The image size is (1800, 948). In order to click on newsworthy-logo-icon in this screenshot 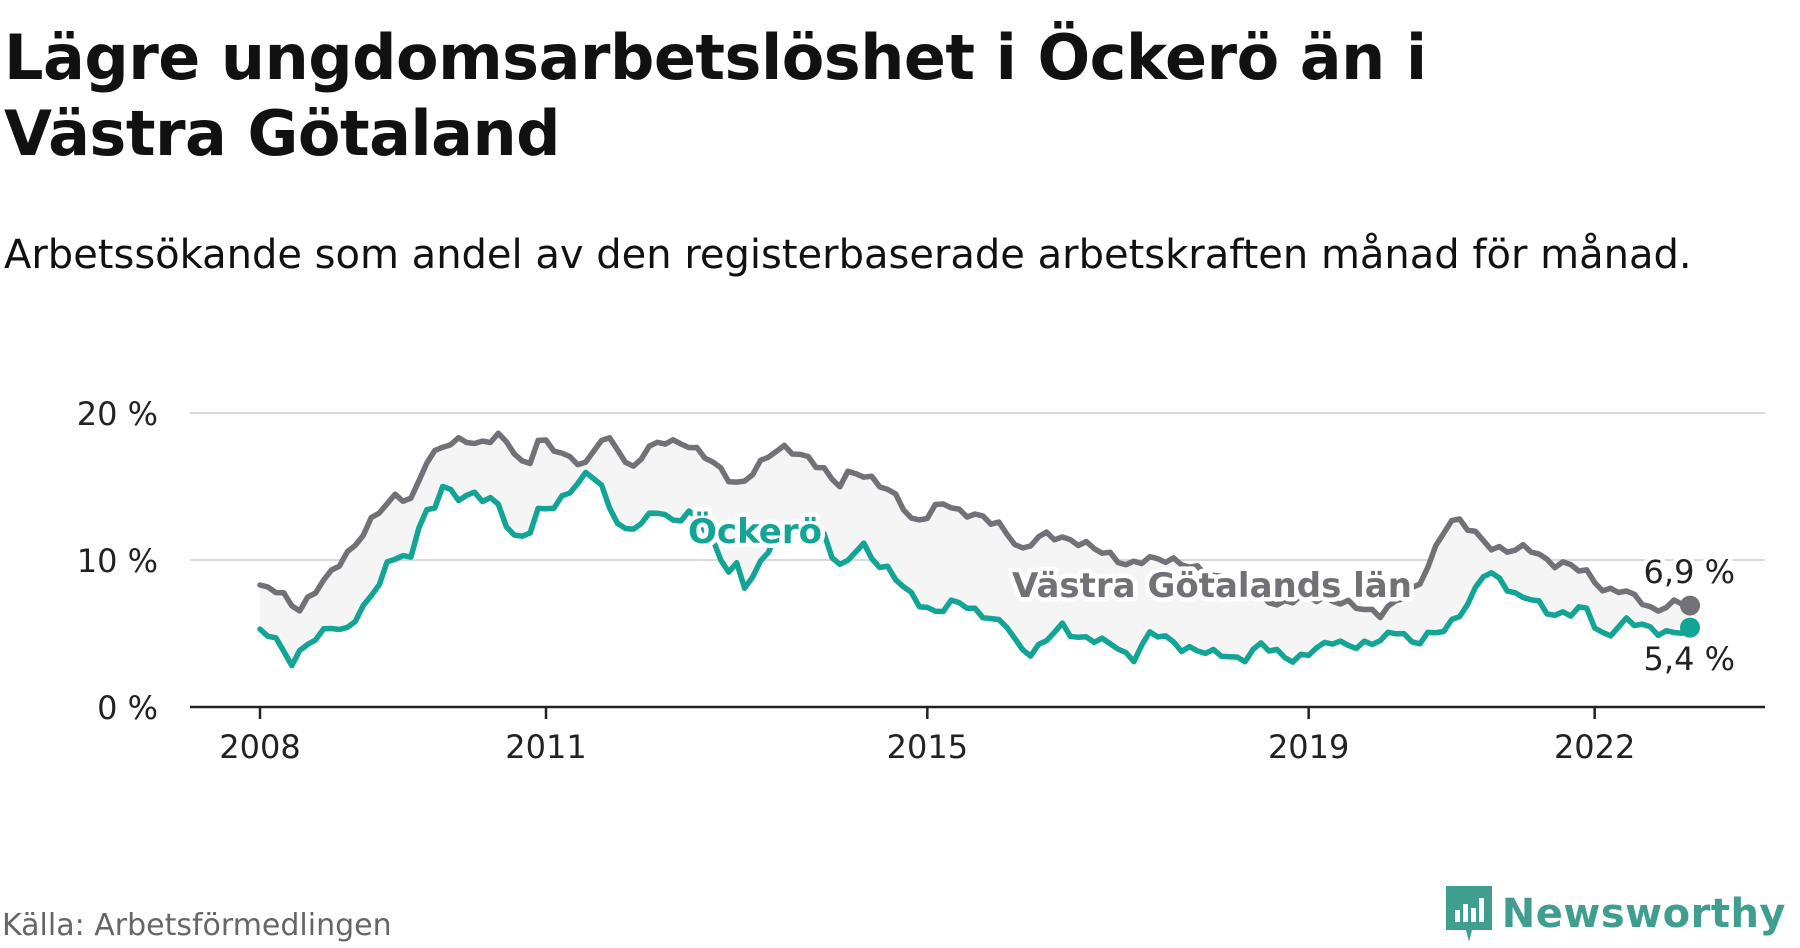, I will do `click(1468, 914)`.